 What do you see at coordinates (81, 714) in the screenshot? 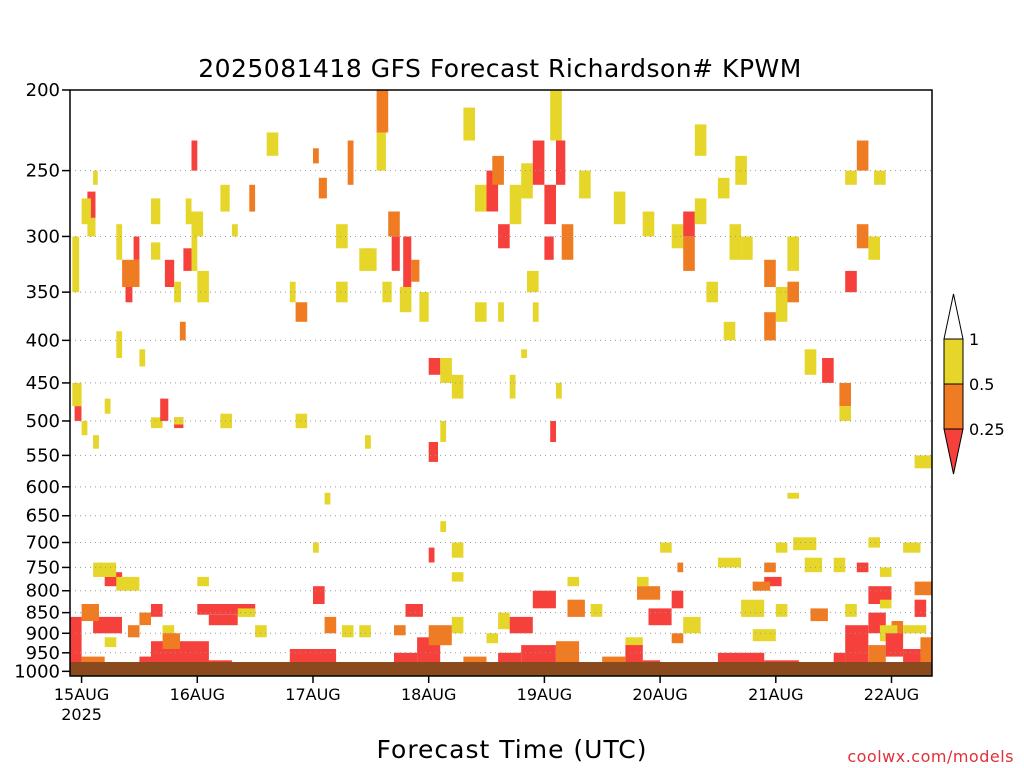
I see `x-tick-sublabel: 2025` at bounding box center [81, 714].